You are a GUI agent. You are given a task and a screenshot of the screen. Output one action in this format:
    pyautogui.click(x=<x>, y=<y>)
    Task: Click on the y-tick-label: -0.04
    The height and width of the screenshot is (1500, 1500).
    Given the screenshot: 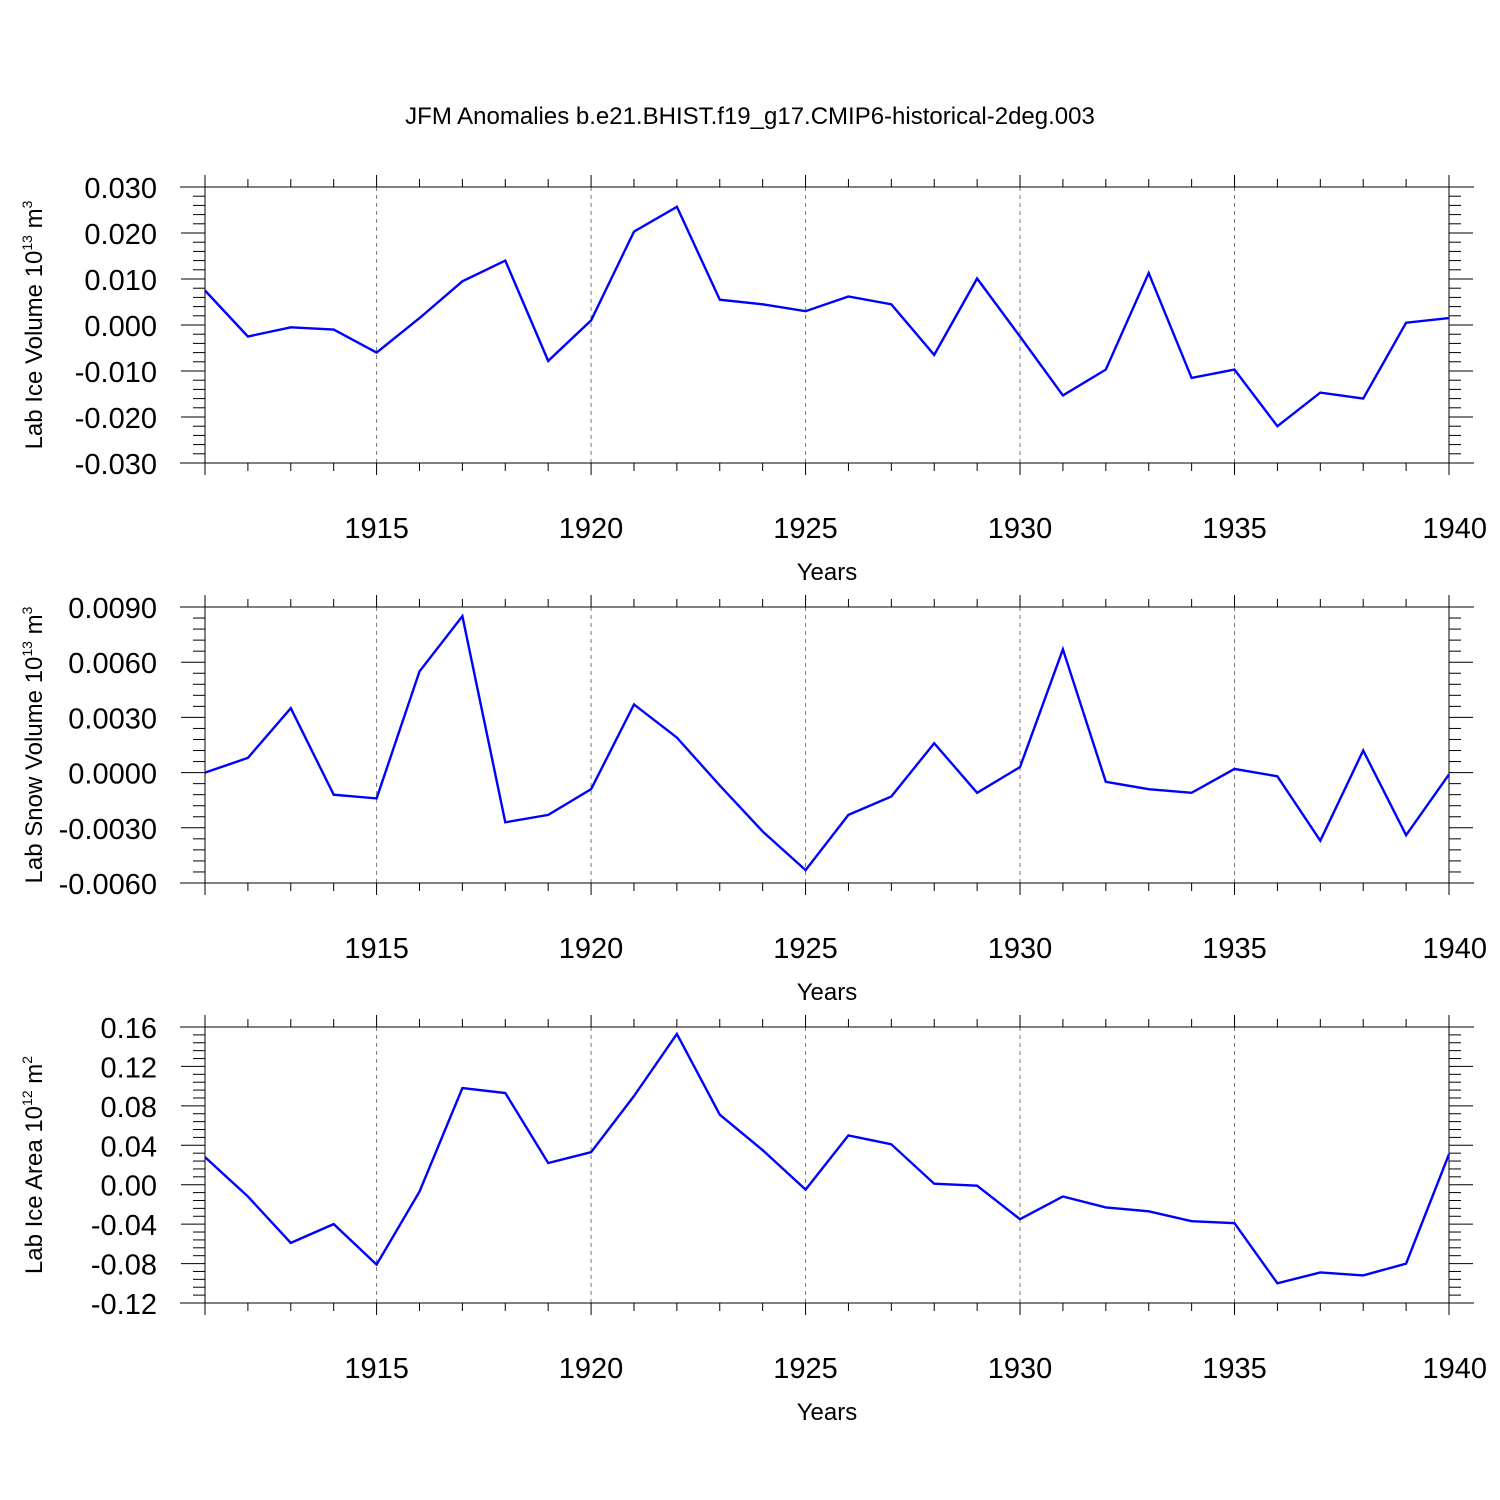 What is the action you would take?
    pyautogui.click(x=124, y=1226)
    